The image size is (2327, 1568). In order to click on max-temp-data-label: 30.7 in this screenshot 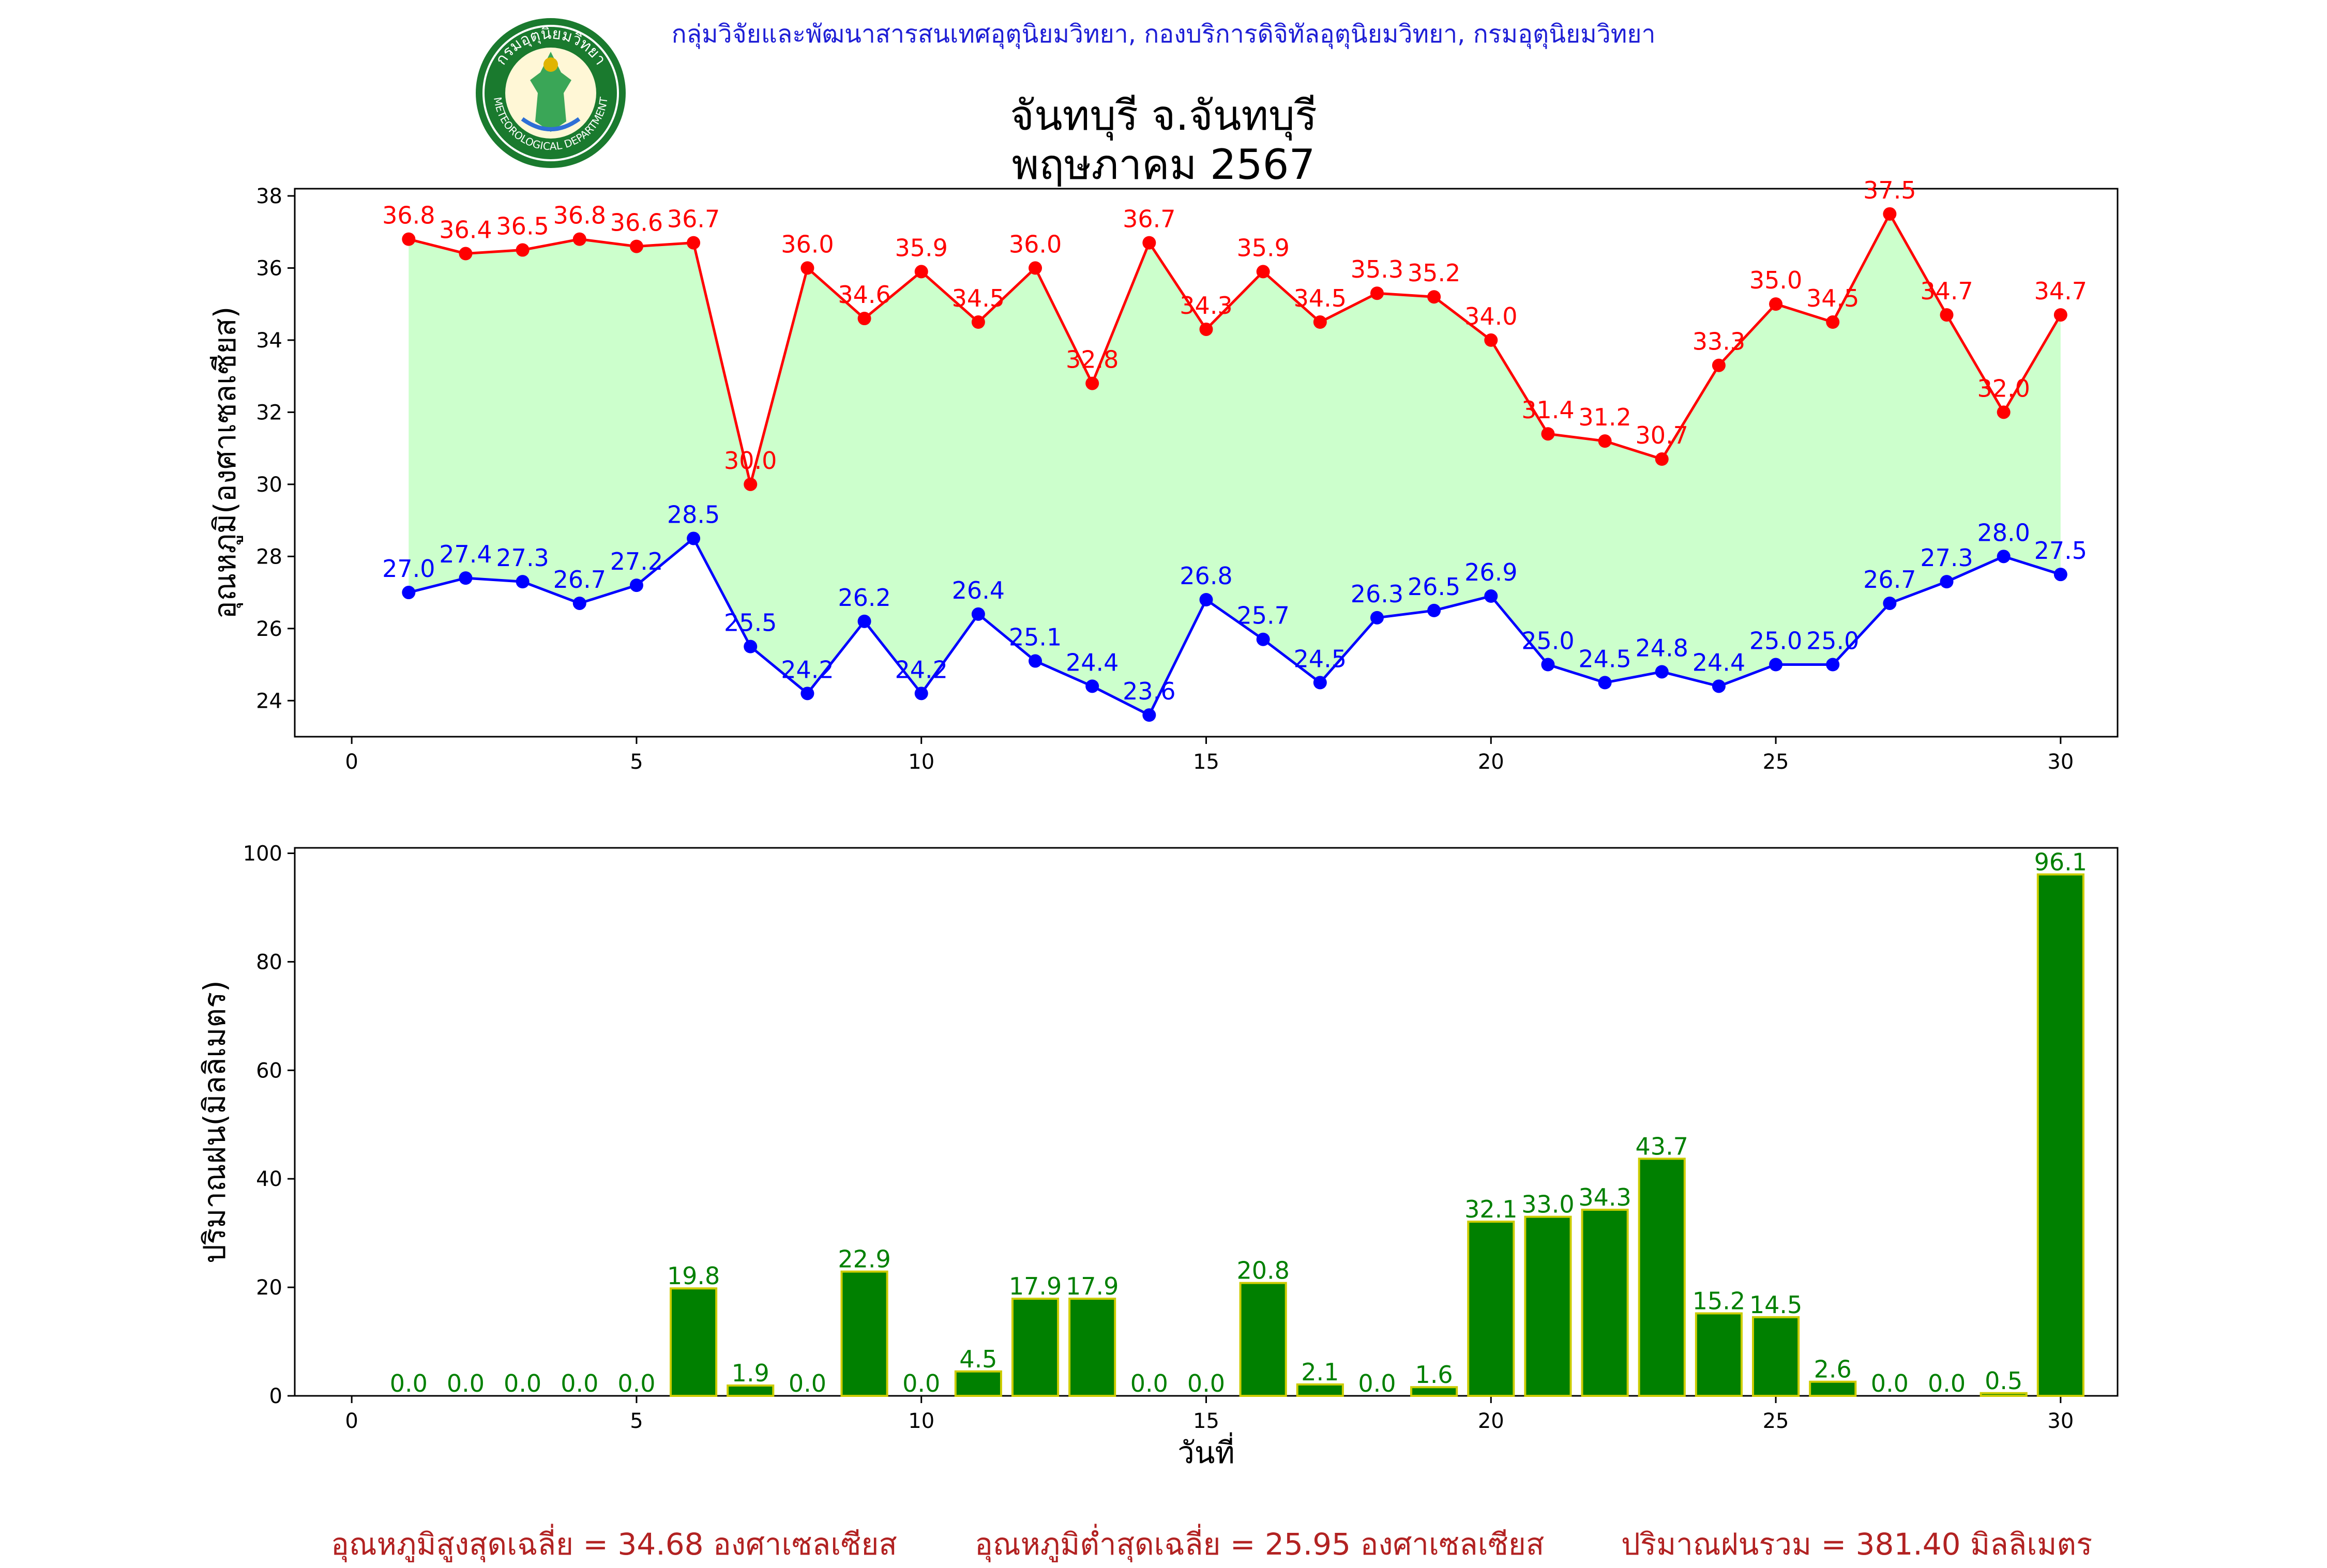, I will do `click(1662, 435)`.